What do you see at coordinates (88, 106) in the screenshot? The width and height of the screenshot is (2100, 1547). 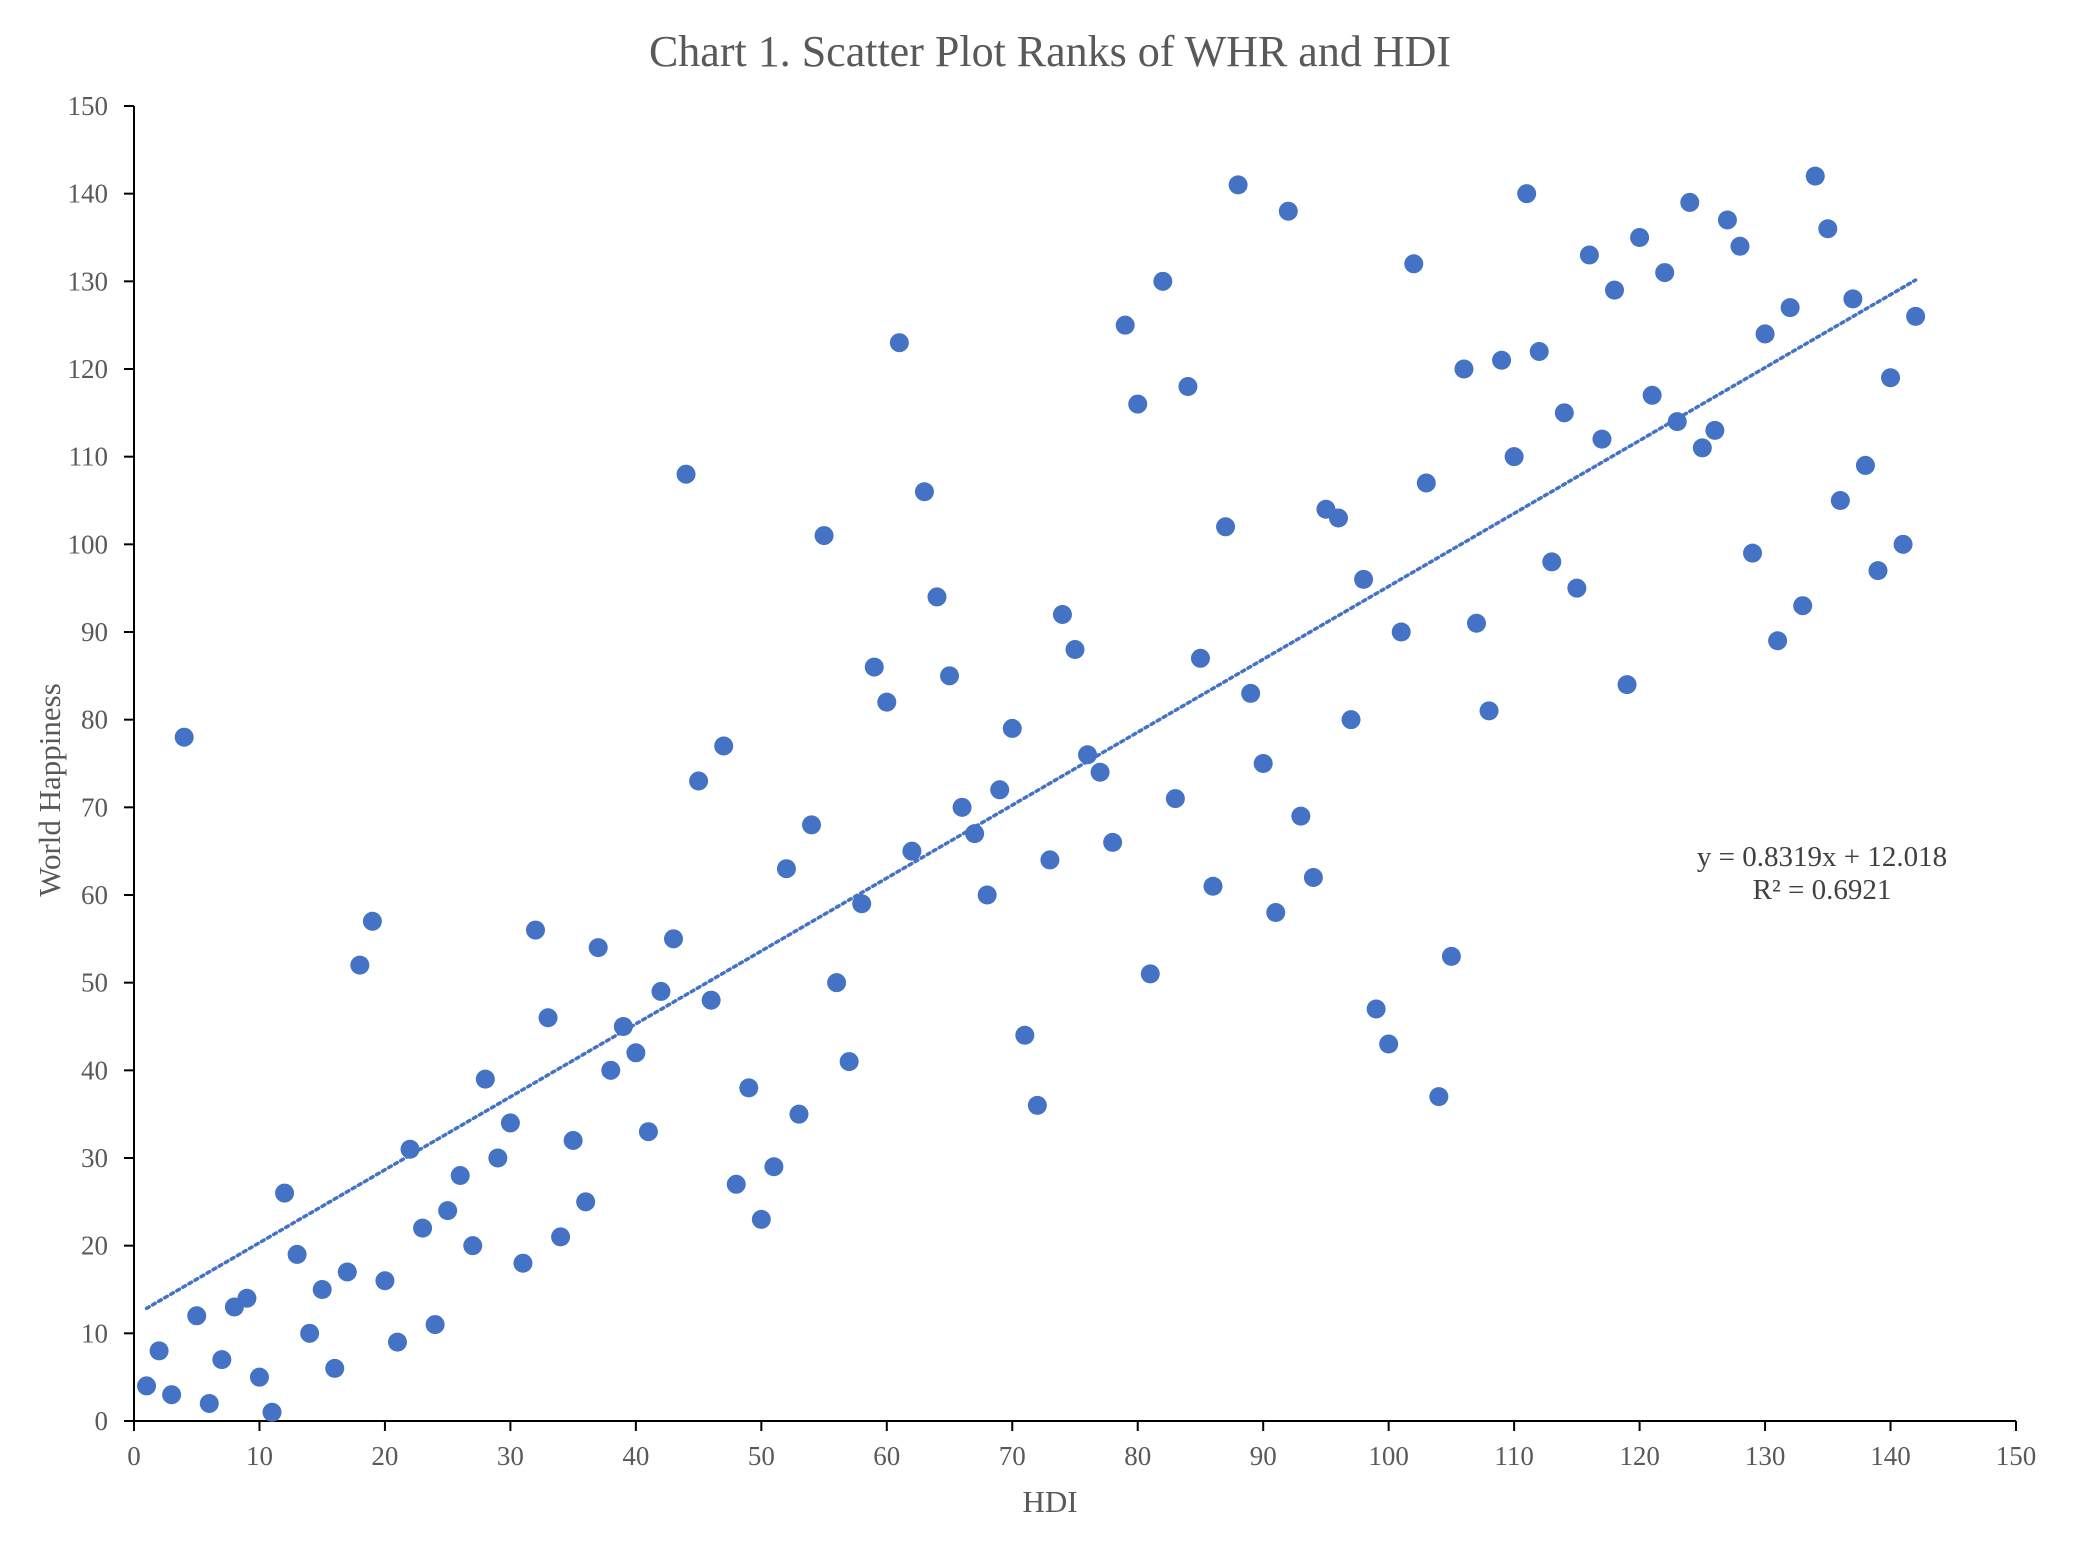 I see `y-tick-label: 150` at bounding box center [88, 106].